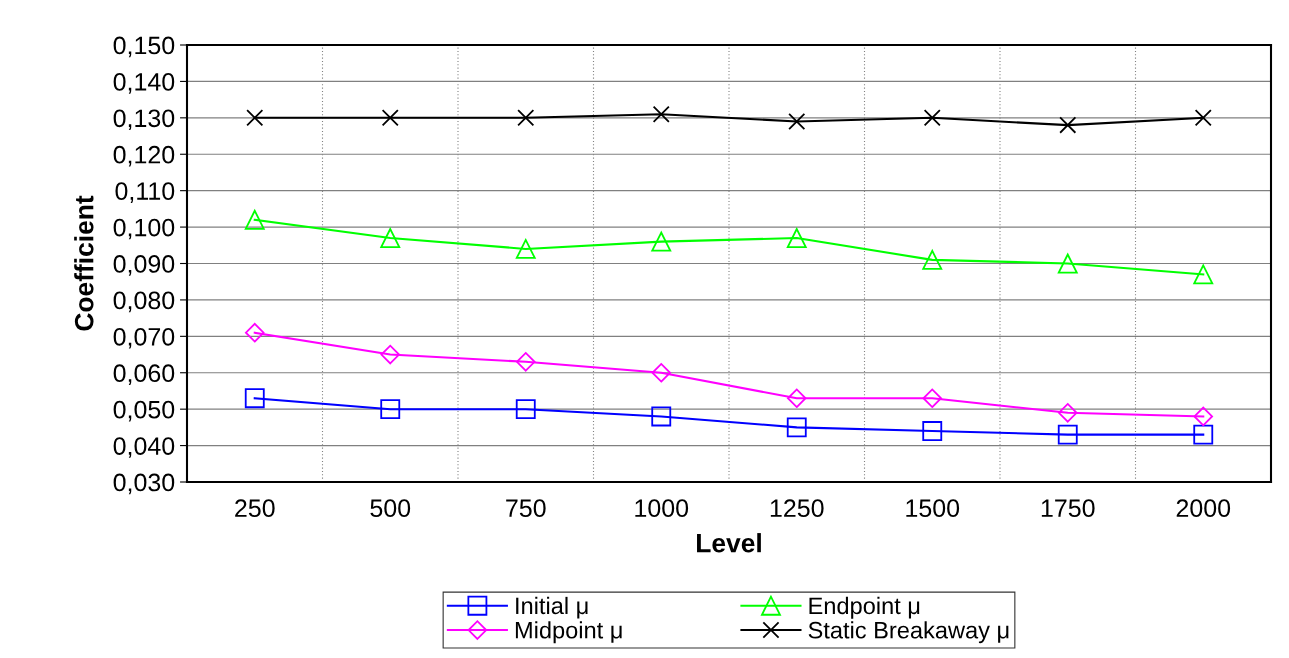 The image size is (1289, 658). I want to click on y-tick-label: 0,040, so click(144, 447).